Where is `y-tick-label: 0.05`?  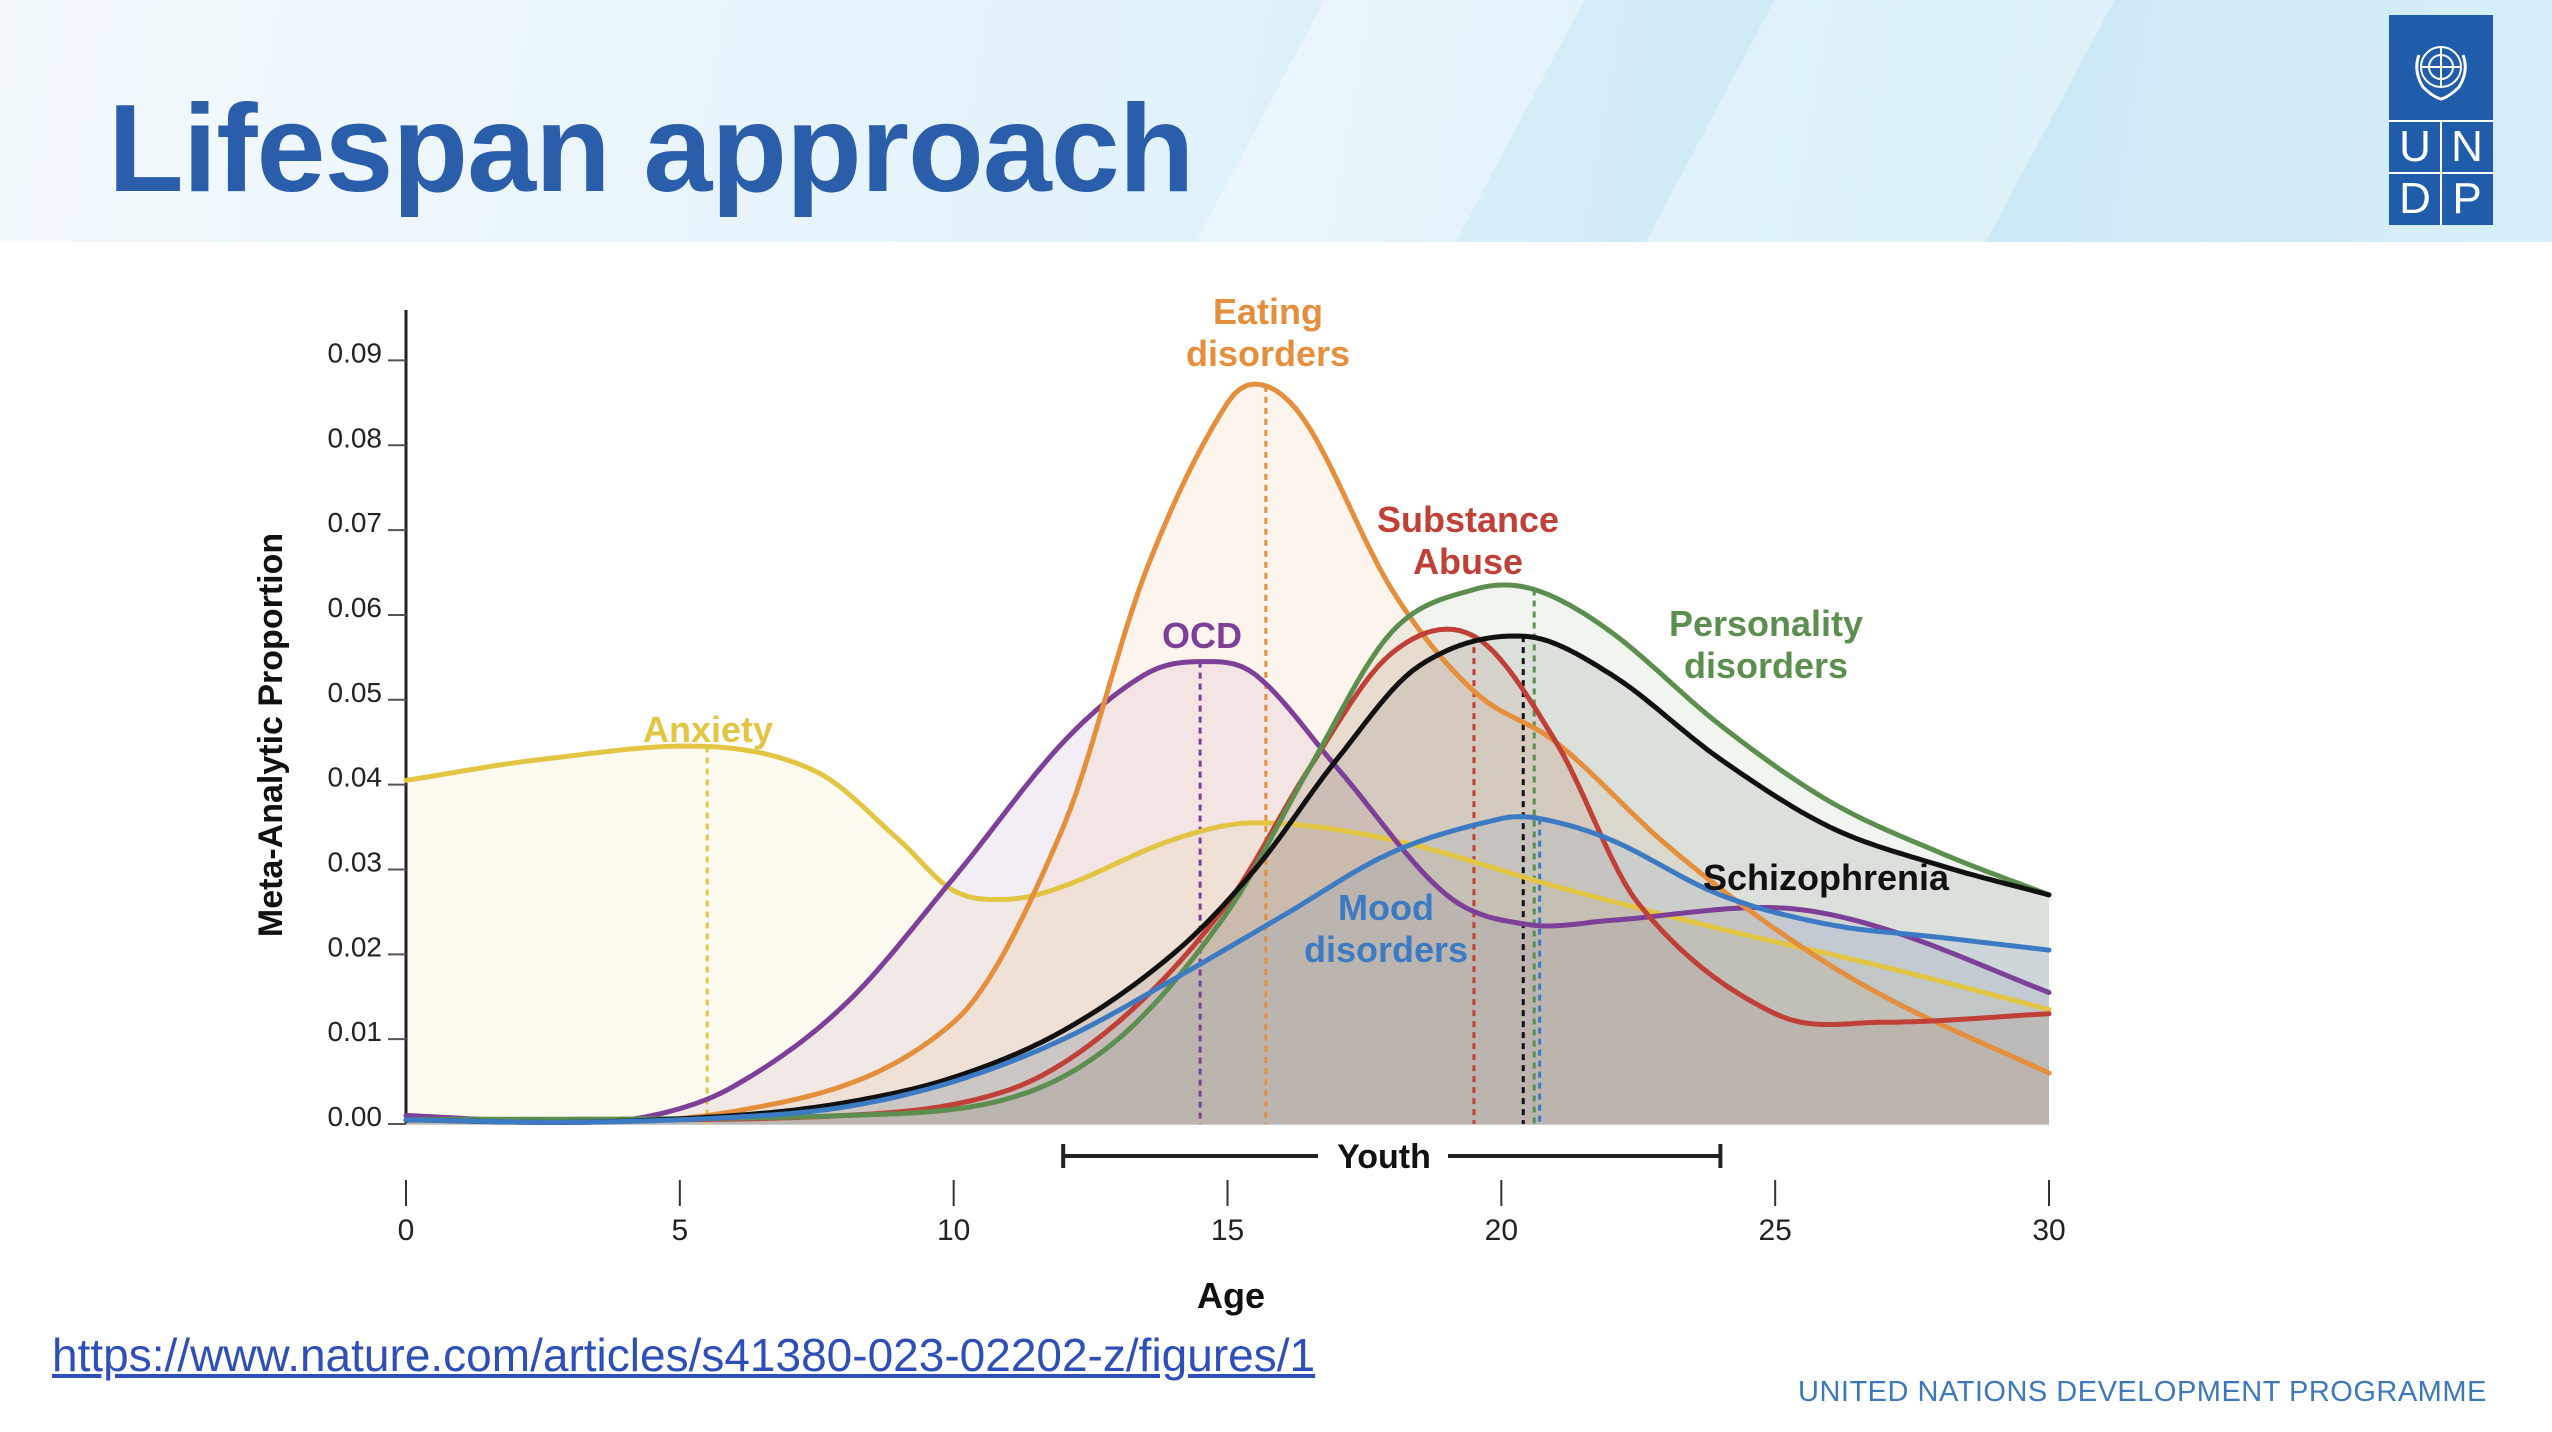
y-tick-label: 0.05 is located at coordinates (355, 692).